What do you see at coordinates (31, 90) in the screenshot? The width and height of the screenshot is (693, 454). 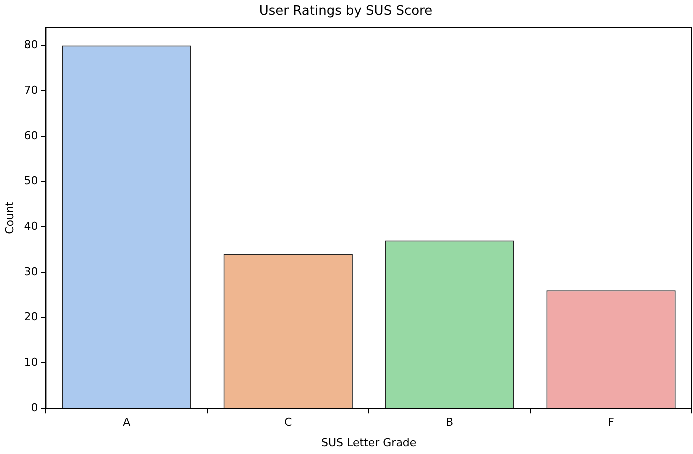 I see `y-tick-label: 70` at bounding box center [31, 90].